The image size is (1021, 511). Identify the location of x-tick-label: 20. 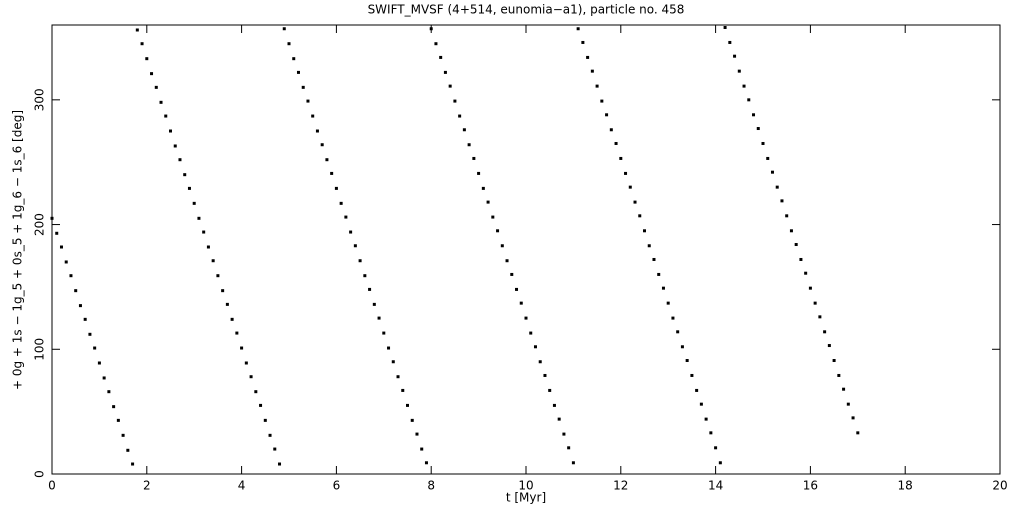
(999, 486).